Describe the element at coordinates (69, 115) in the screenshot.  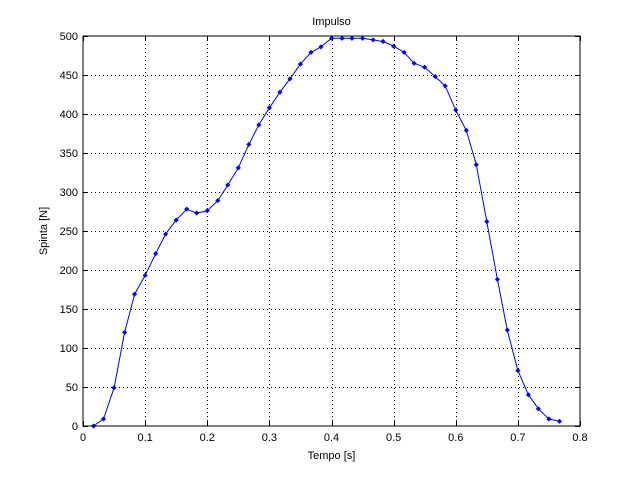
I see `y-tick-label: 400` at that location.